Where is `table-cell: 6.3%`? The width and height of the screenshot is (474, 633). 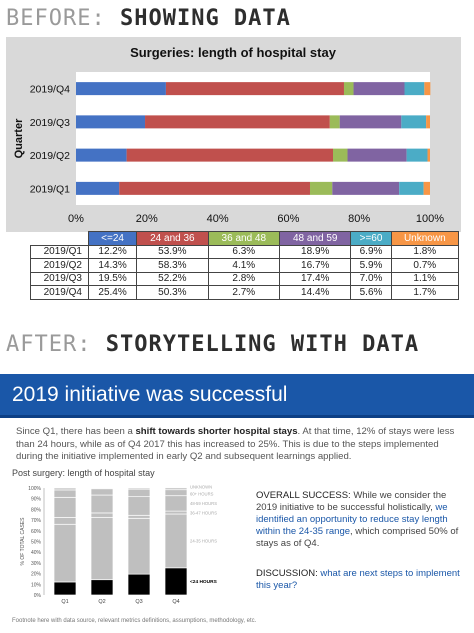 table-cell: 6.3% is located at coordinates (244, 251).